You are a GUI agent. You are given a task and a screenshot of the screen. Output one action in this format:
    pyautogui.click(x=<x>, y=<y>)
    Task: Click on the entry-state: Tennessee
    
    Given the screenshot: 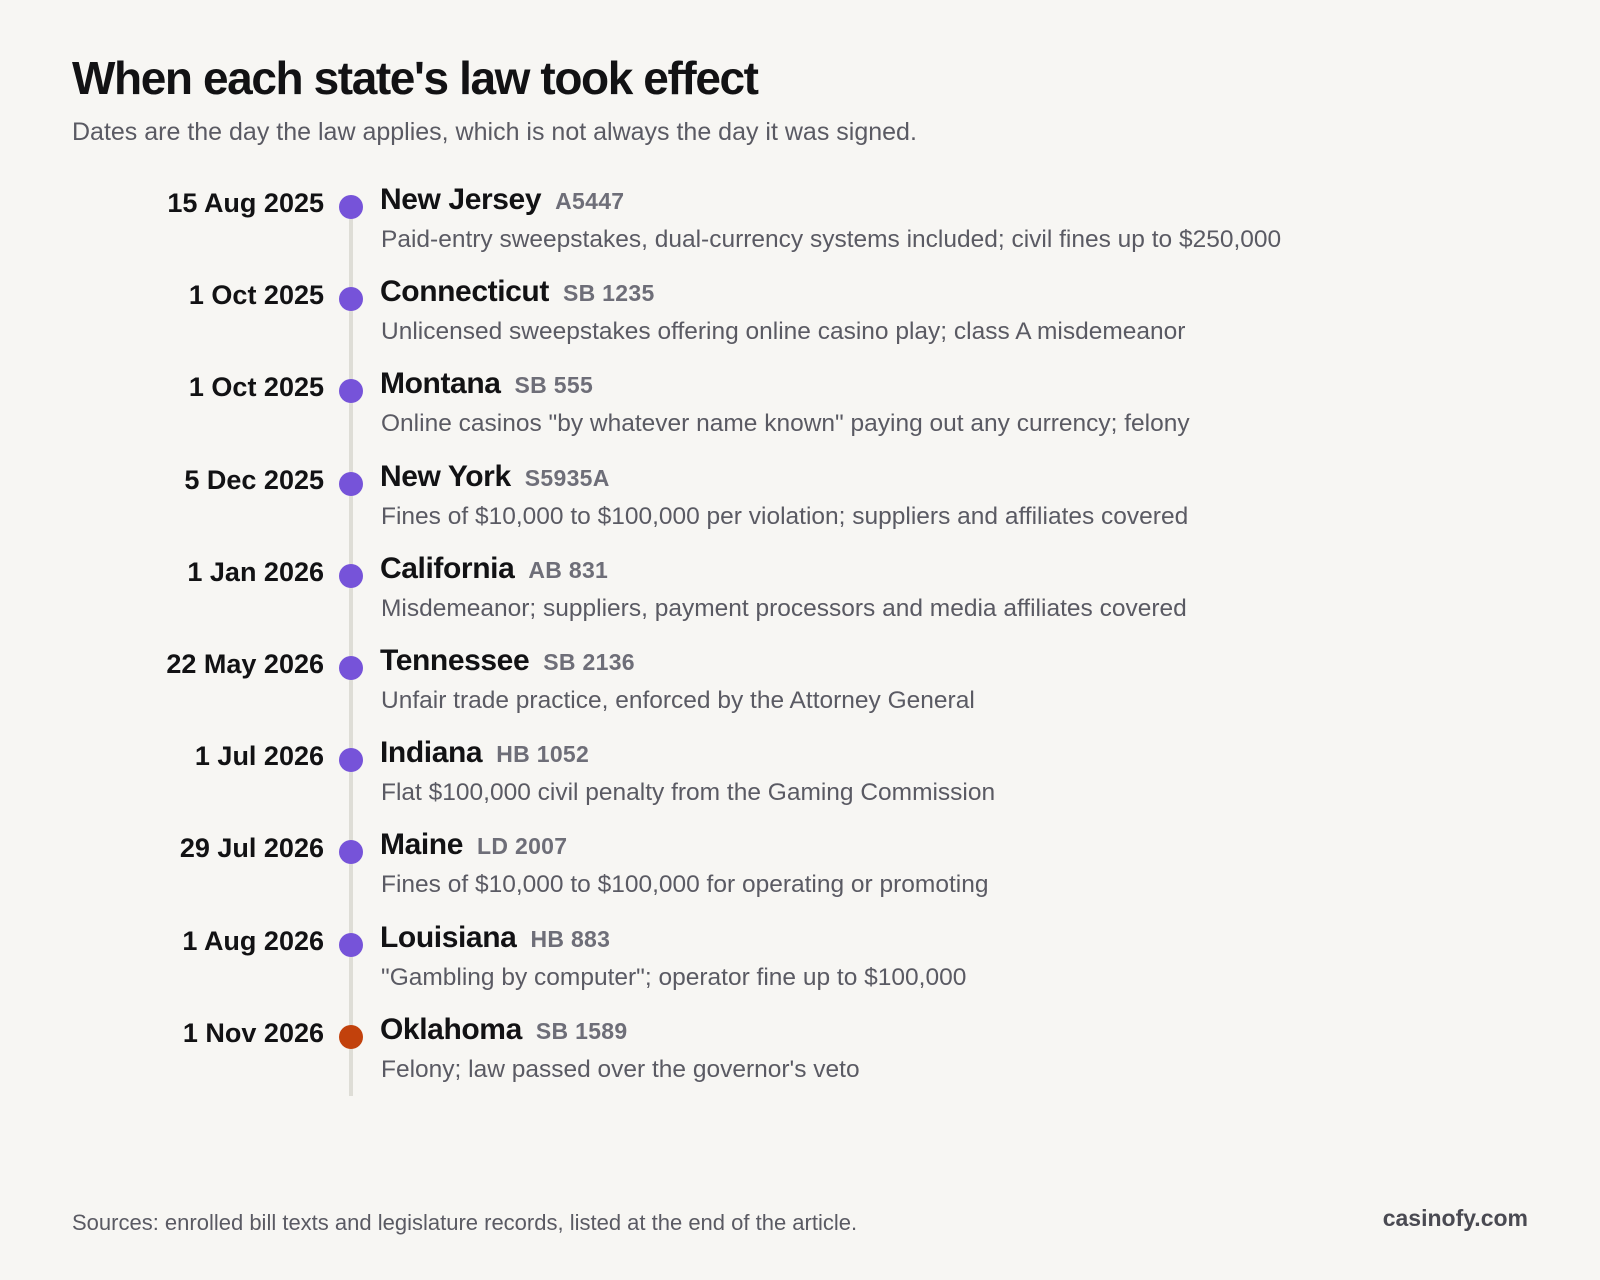 What is the action you would take?
    pyautogui.click(x=455, y=660)
    